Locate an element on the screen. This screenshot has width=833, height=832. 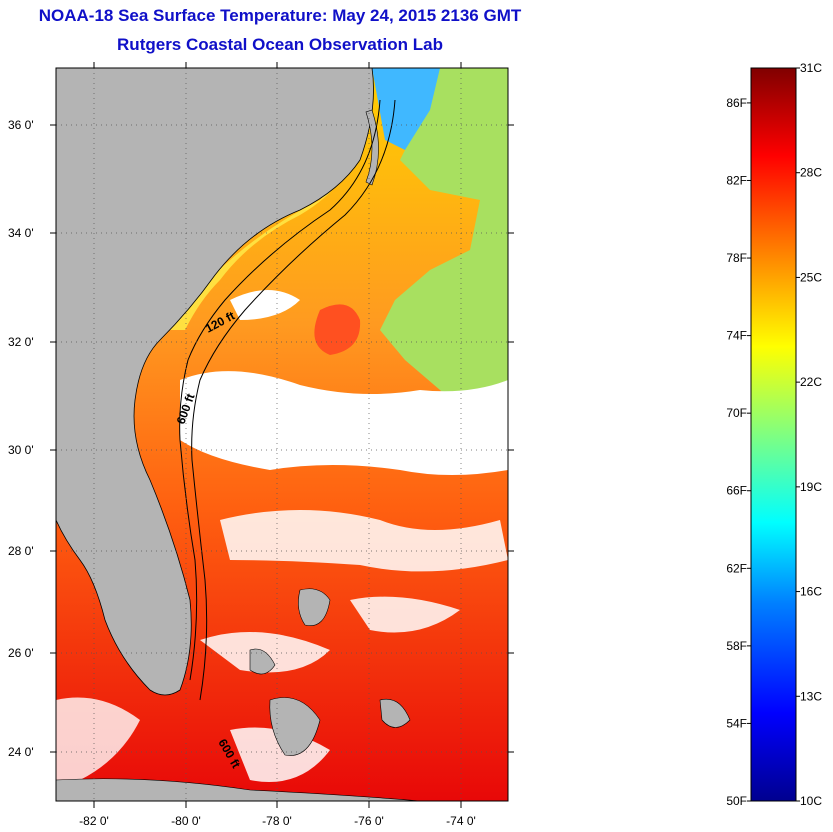
lat-label-28: 28 0' is located at coordinates (21, 551).